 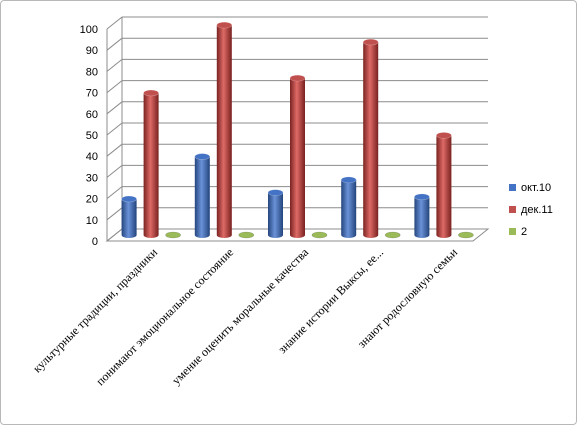 What do you see at coordinates (95, 310) in the screenshot?
I see `x-category-label: культурные традиции, праздники` at bounding box center [95, 310].